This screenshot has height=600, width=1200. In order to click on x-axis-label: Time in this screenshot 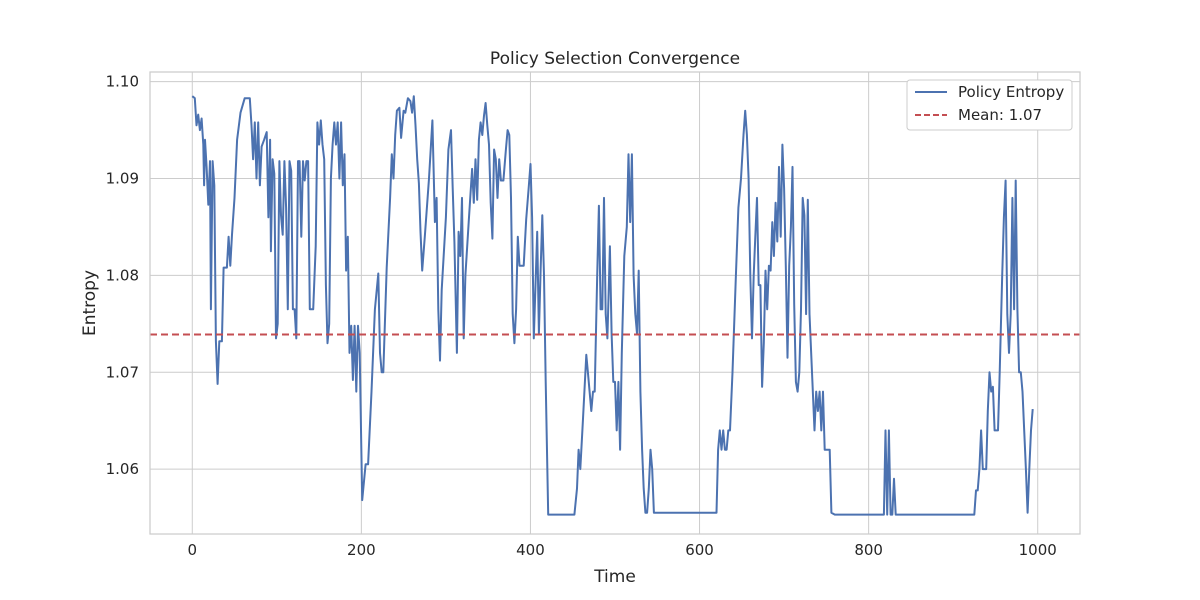, I will do `click(614, 577)`.